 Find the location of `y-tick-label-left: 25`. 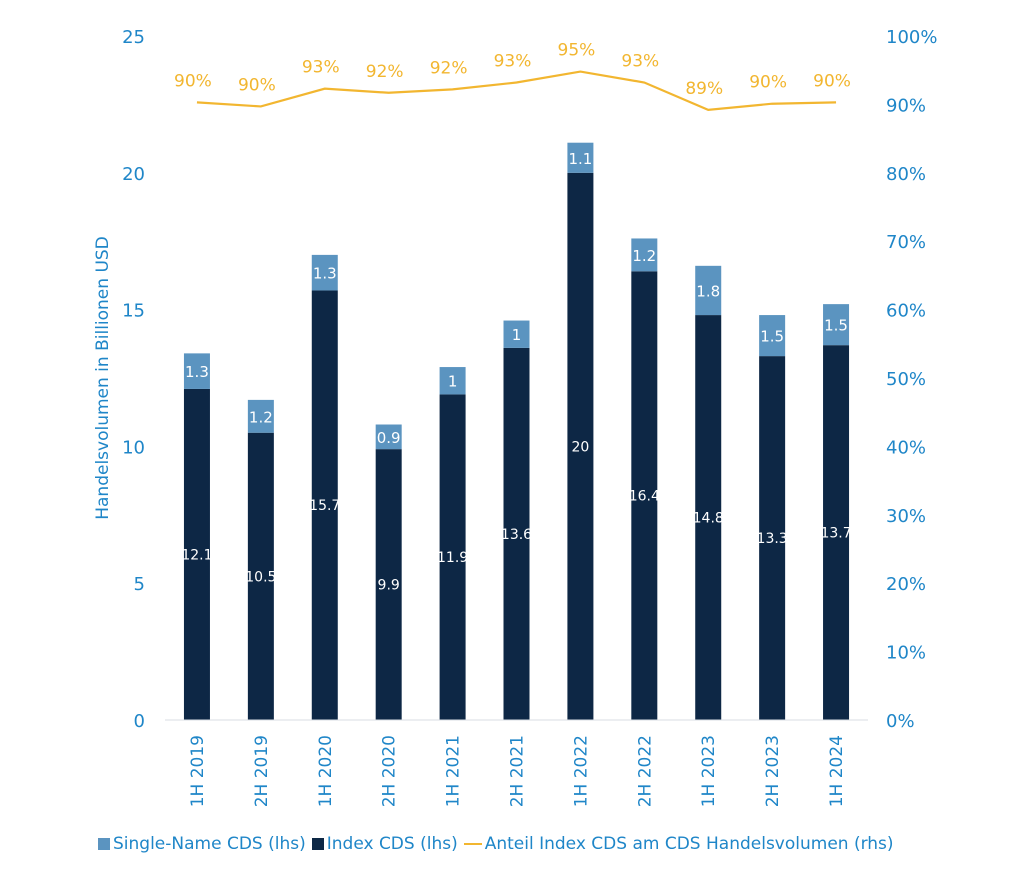

y-tick-label-left: 25 is located at coordinates (133, 37).